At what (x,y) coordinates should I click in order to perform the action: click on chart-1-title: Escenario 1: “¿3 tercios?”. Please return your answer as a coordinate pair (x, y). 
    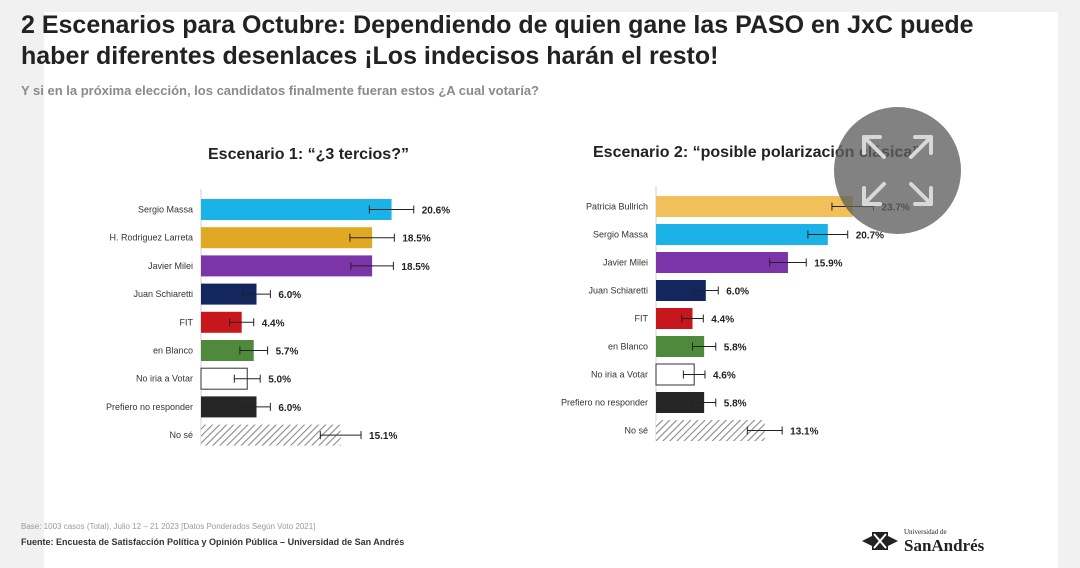
    Looking at the image, I should click on (308, 154).